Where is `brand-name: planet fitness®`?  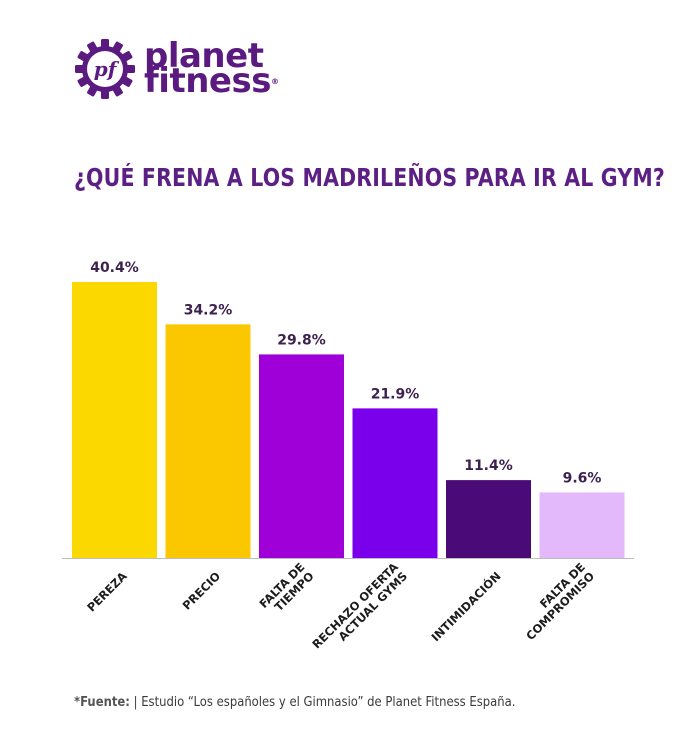
brand-name: planet fitness® is located at coordinates (211, 68).